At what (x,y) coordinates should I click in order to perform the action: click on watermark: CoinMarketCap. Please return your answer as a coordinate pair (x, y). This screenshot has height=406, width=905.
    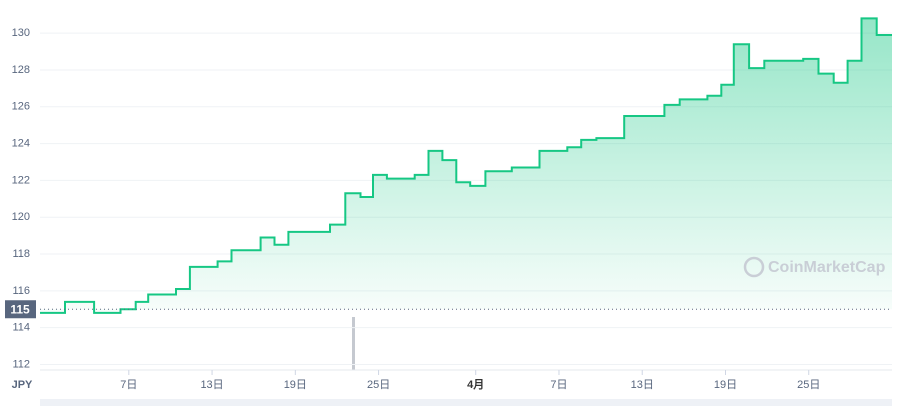
    Looking at the image, I should click on (814, 267).